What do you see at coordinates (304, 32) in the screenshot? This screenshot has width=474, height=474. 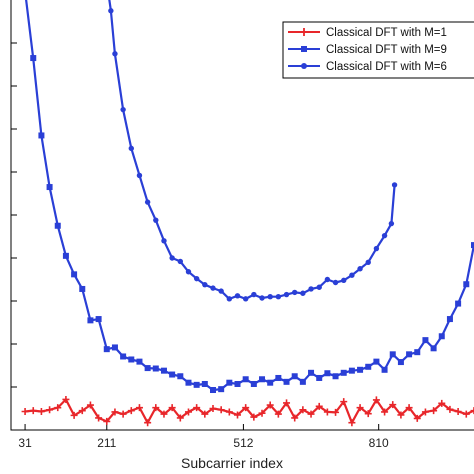 I see `legend-marker-m1` at bounding box center [304, 32].